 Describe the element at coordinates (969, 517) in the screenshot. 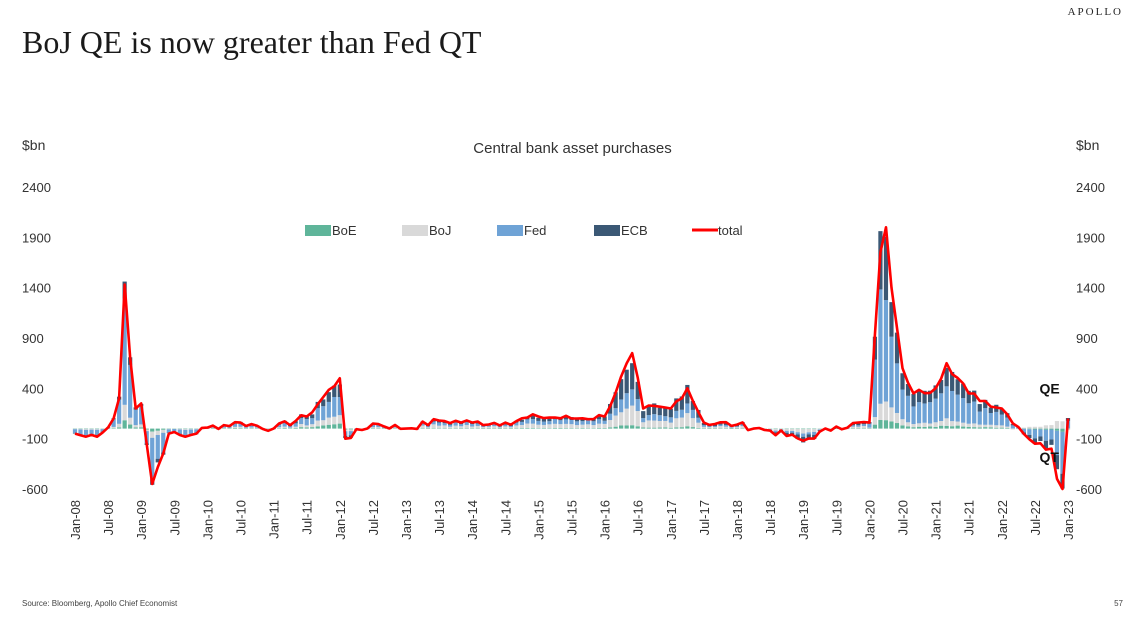

I see `x-tick-label: Jul-21` at that location.